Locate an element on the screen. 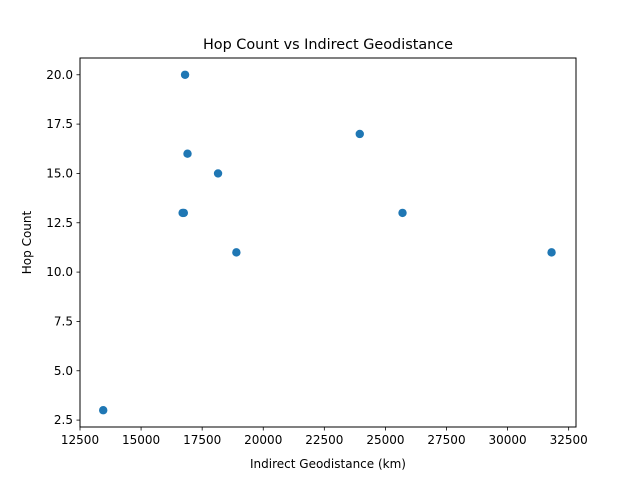 Image resolution: width=640 pixels, height=480 pixels. y-tick-label: 2.5 is located at coordinates (63, 420).